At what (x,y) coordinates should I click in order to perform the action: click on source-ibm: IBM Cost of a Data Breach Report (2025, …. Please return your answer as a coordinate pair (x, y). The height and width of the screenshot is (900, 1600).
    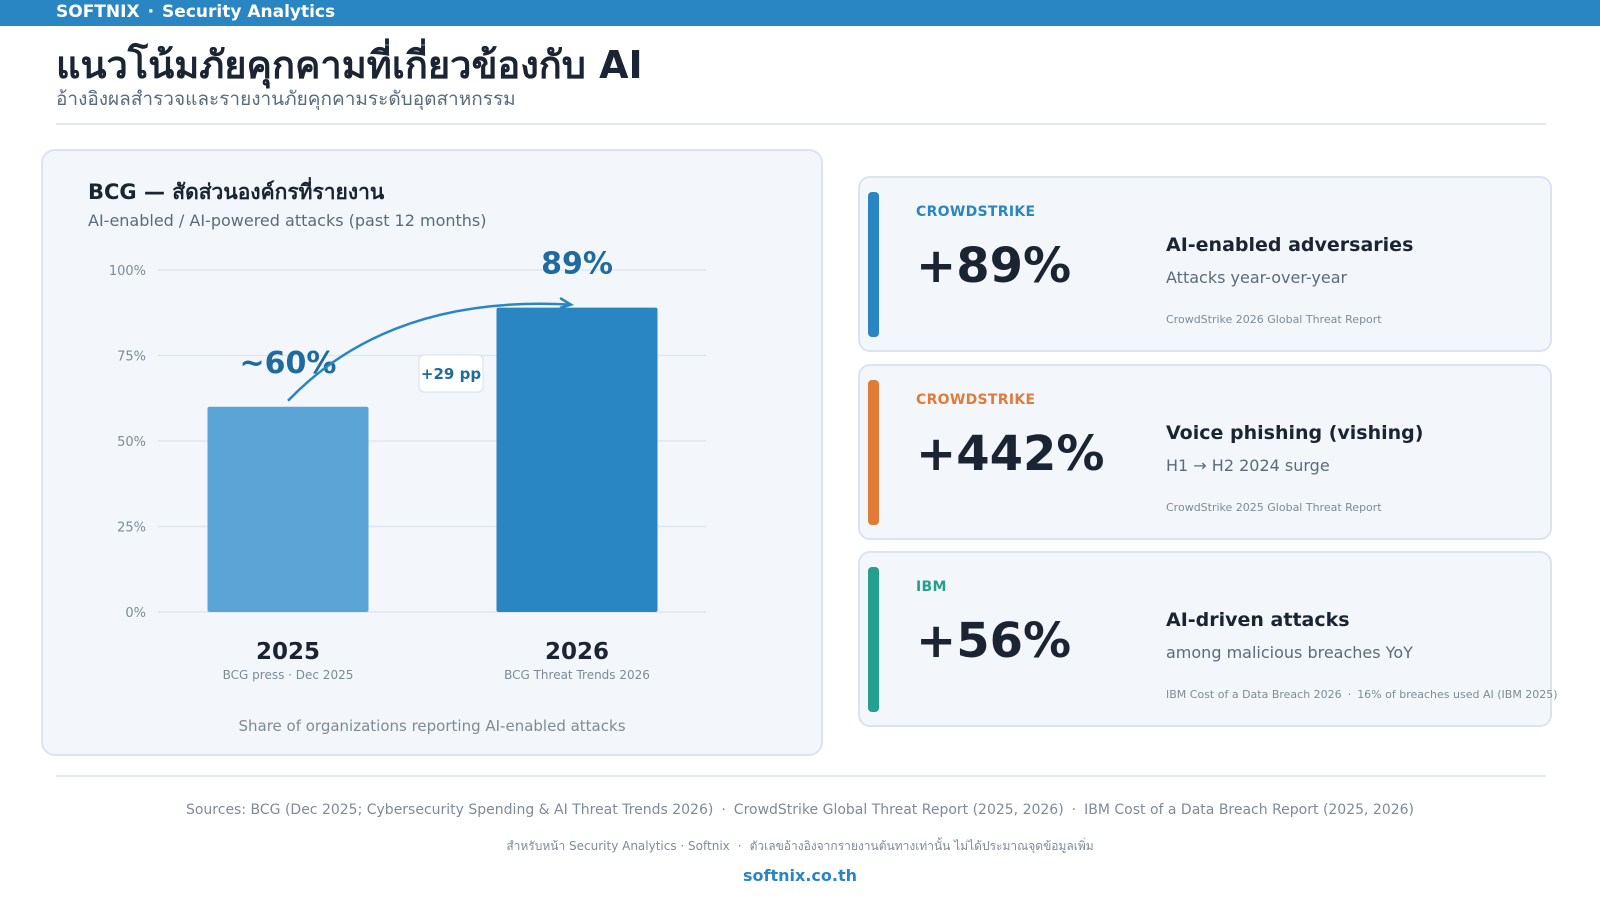
    Looking at the image, I should click on (1249, 810).